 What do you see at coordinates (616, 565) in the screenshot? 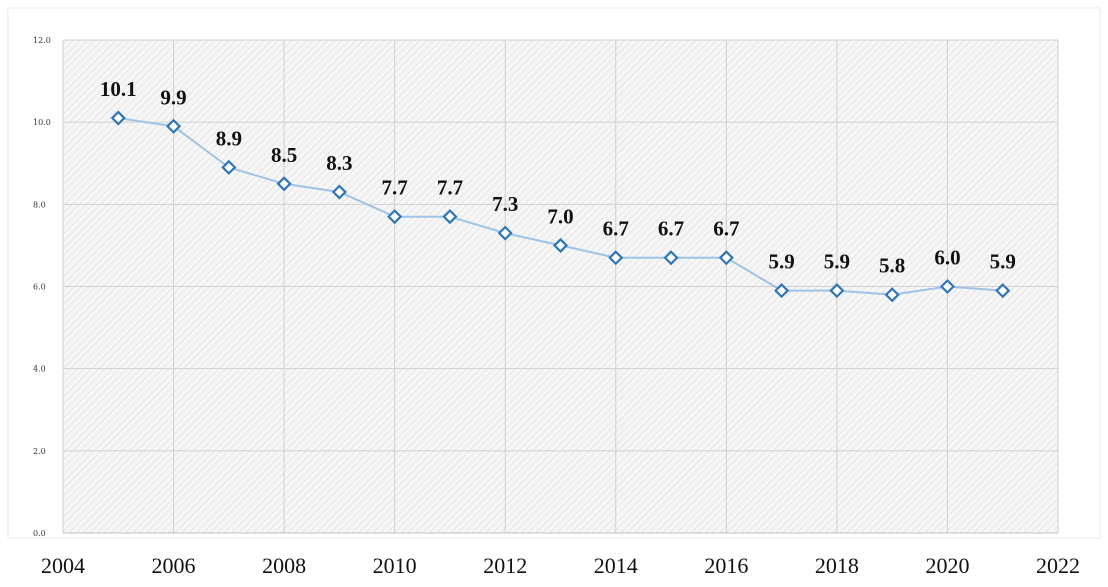
I see `x-tick-label: 2014` at bounding box center [616, 565].